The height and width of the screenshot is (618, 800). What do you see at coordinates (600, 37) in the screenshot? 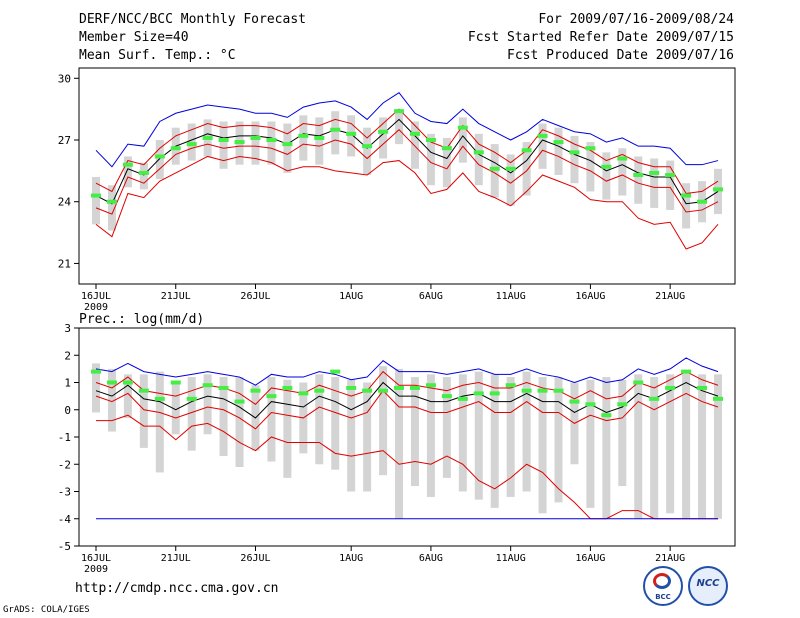
I see `refer-date: Fcst Started Refer Date 2009/07/15` at bounding box center [600, 37].